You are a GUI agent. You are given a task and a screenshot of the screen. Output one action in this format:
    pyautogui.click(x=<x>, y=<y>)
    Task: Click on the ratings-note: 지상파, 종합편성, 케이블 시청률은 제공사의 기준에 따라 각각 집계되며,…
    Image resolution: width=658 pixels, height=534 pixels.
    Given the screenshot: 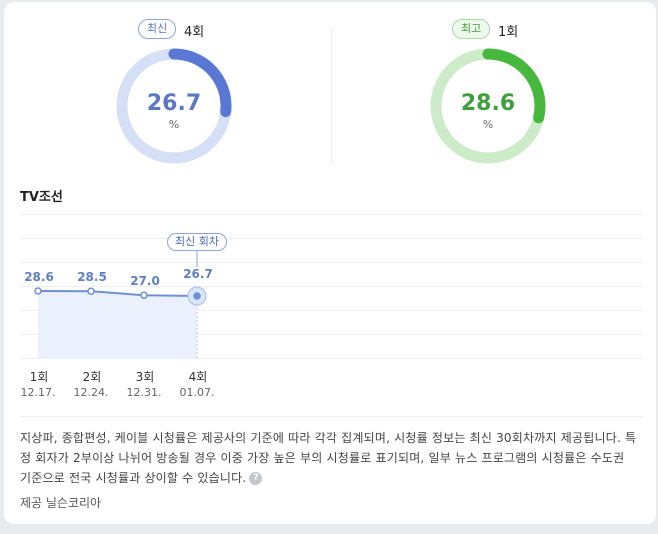 What is the action you would take?
    pyautogui.click(x=329, y=458)
    